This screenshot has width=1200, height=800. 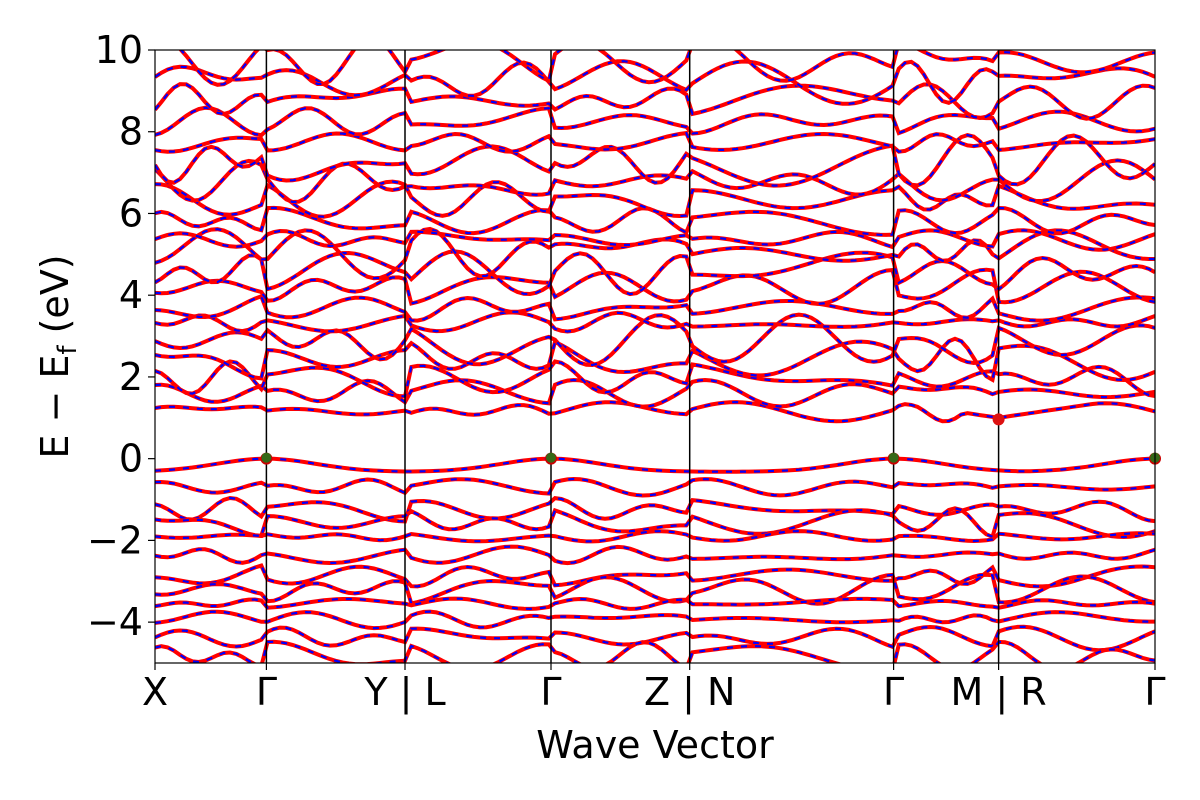 What do you see at coordinates (115, 540) in the screenshot?
I see `y-tick-label-1: −2` at bounding box center [115, 540].